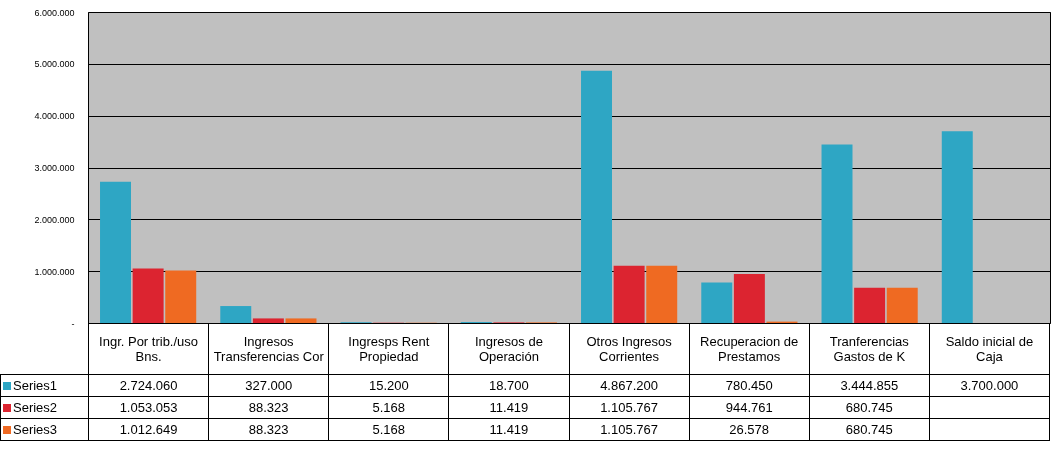 Image resolution: width=1053 pixels, height=456 pixels. I want to click on y-tick-label: 4.000.000, so click(54, 116).